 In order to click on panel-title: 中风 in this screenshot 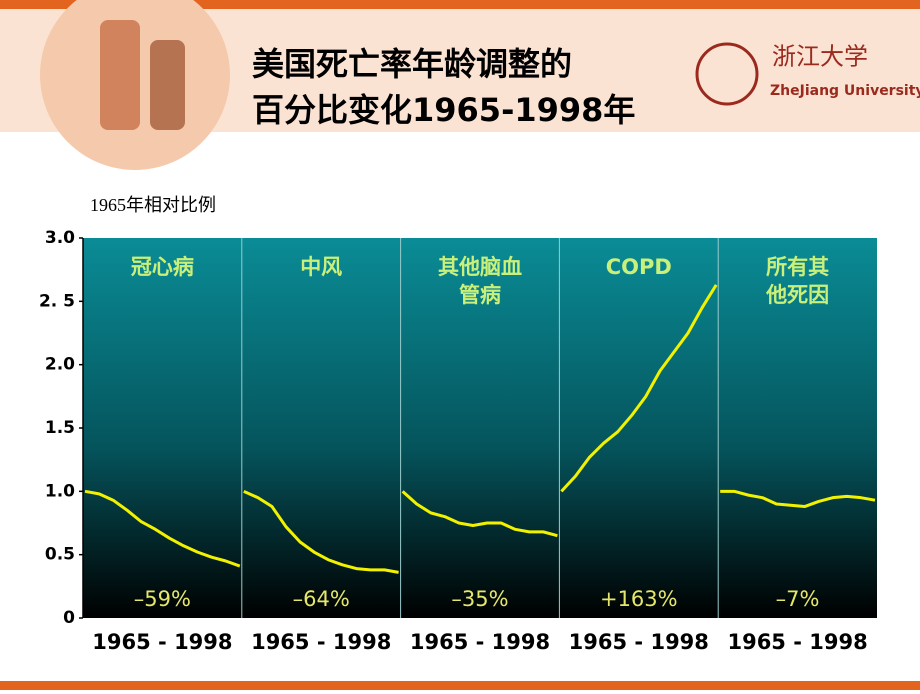, I will do `click(321, 267)`.